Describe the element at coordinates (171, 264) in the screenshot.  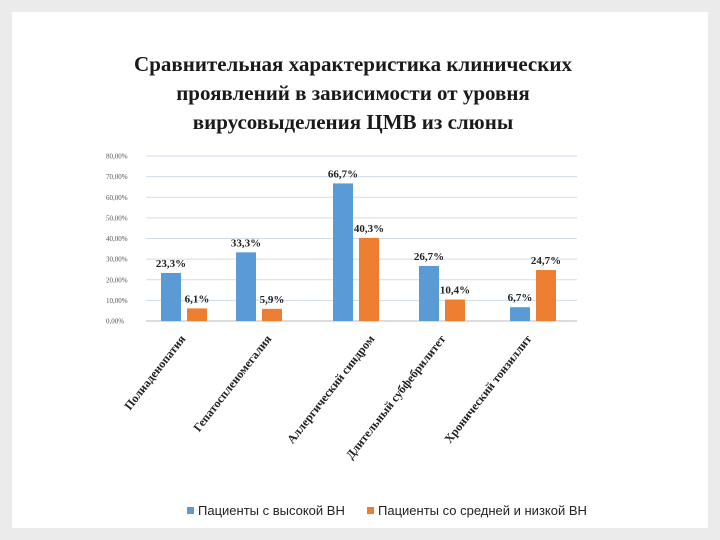
I see `data-label: 23,3%` at that location.